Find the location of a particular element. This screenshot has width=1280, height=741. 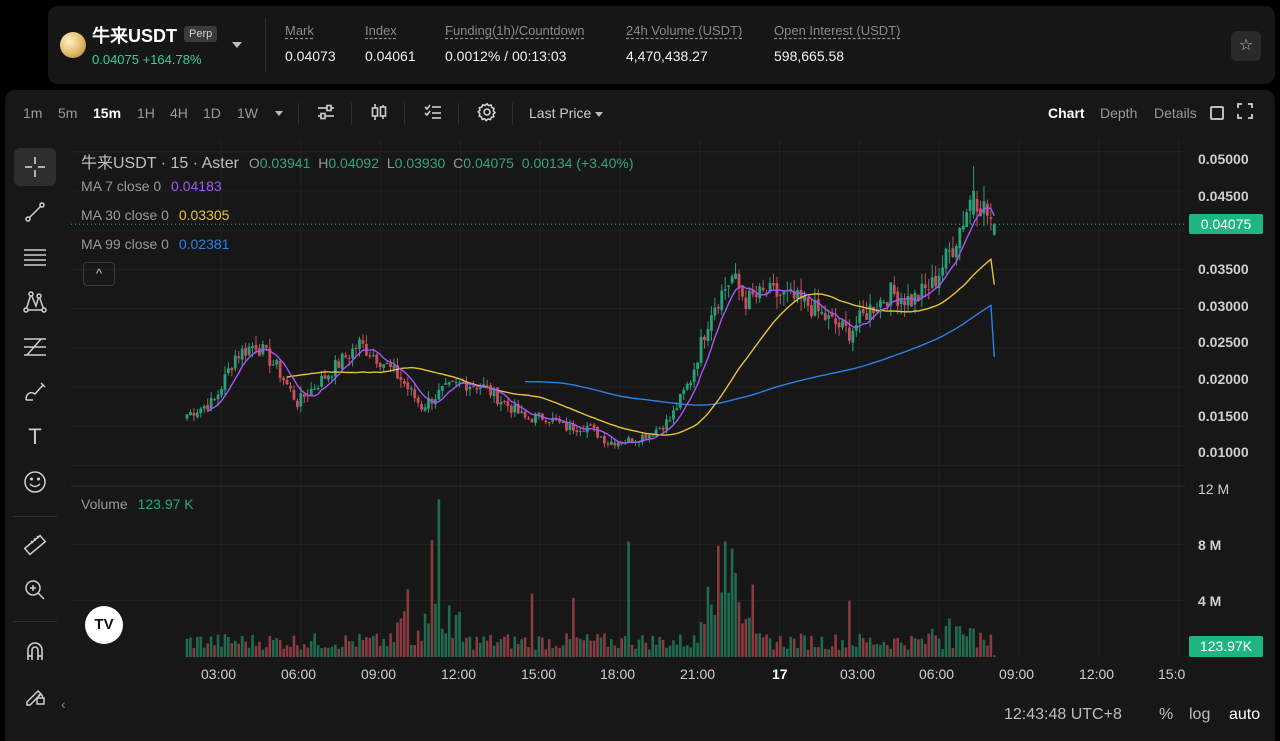

horizontal-lines-icon is located at coordinates (35, 257).